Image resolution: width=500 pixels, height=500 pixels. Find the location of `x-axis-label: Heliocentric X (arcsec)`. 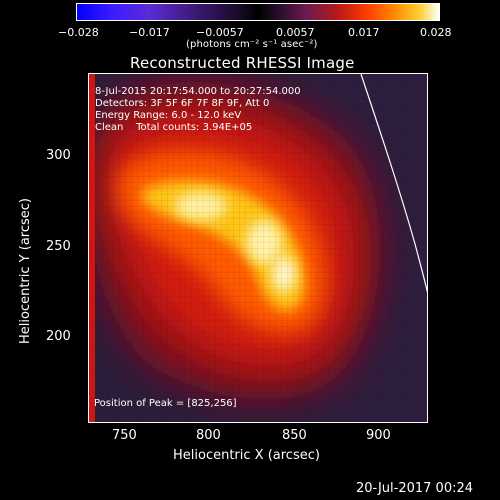

x-axis-label: Heliocentric X (arcsec) is located at coordinates (246, 455).